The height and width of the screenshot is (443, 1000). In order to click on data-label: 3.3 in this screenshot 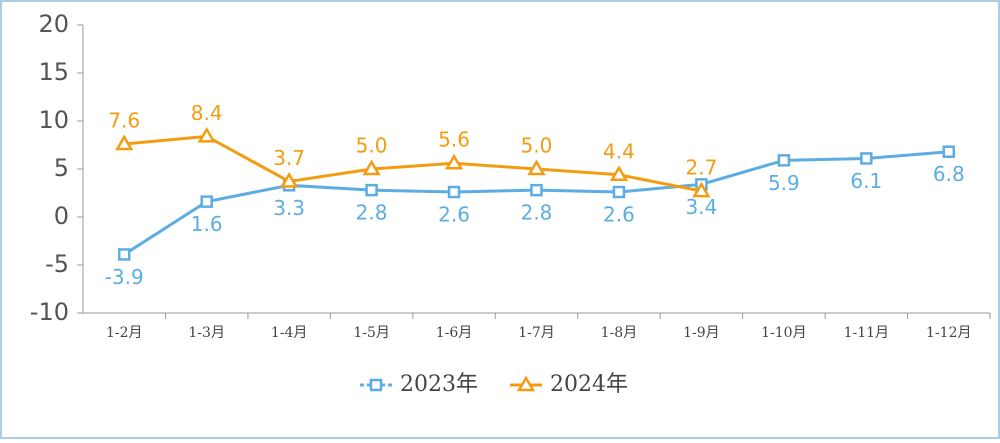, I will do `click(289, 208)`.